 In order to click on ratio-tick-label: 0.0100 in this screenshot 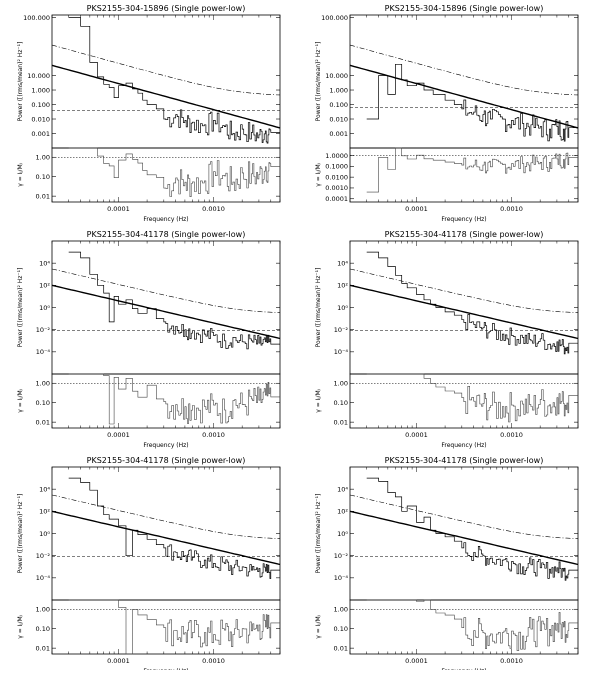, I will do `click(336, 177)`.